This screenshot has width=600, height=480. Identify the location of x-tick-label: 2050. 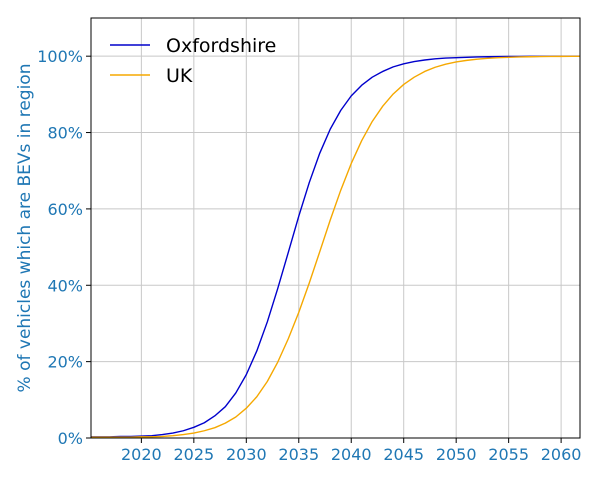
(456, 454).